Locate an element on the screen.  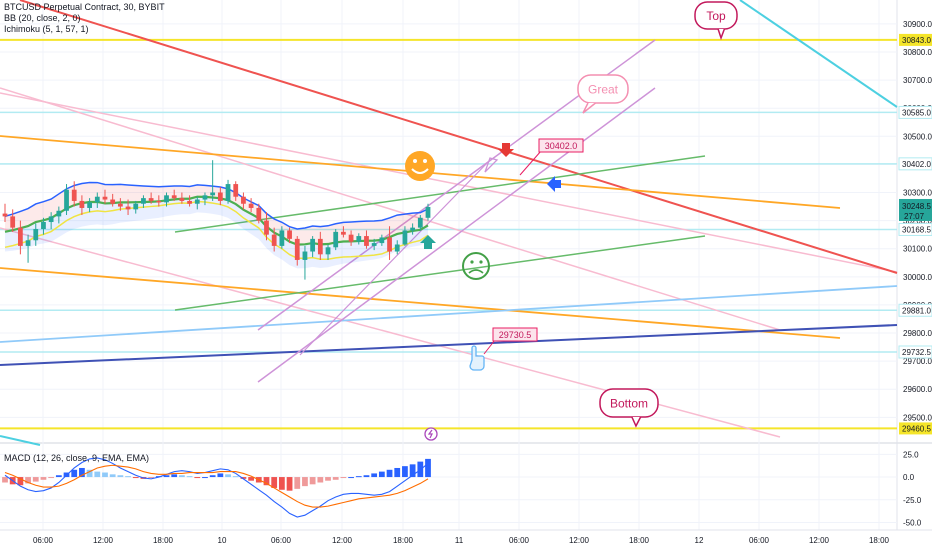
up-arrow-icon is located at coordinates (428, 242).